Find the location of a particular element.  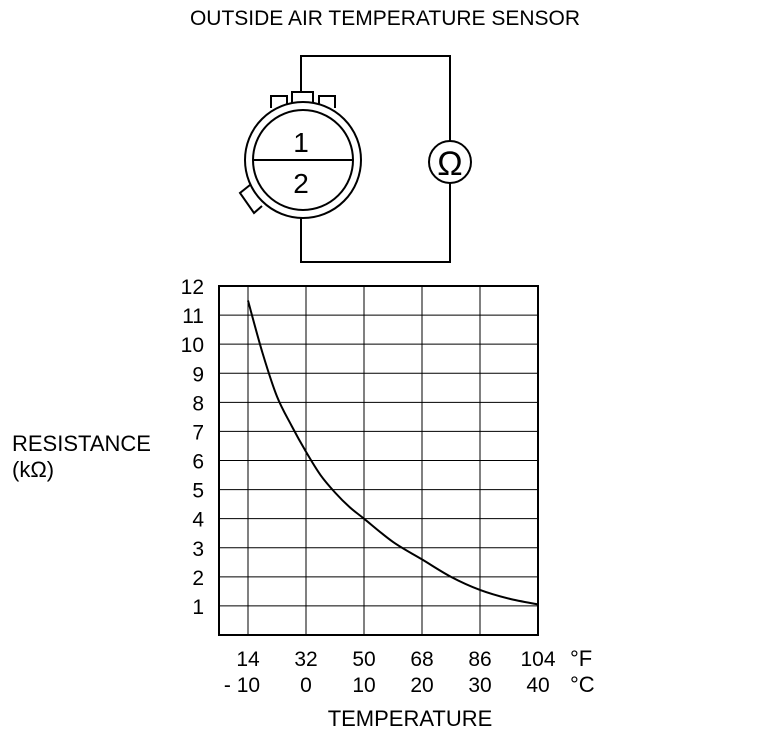

x-unit-celsius: °C is located at coordinates (582, 684).